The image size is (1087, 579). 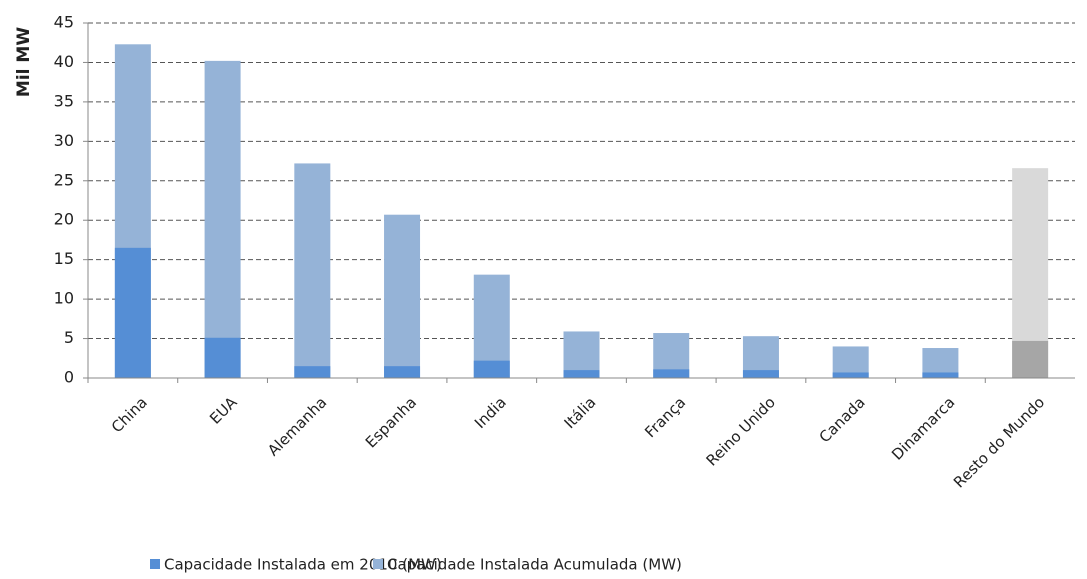 What do you see at coordinates (741, 431) in the screenshot?
I see `x-tick-label: Reino Unido` at bounding box center [741, 431].